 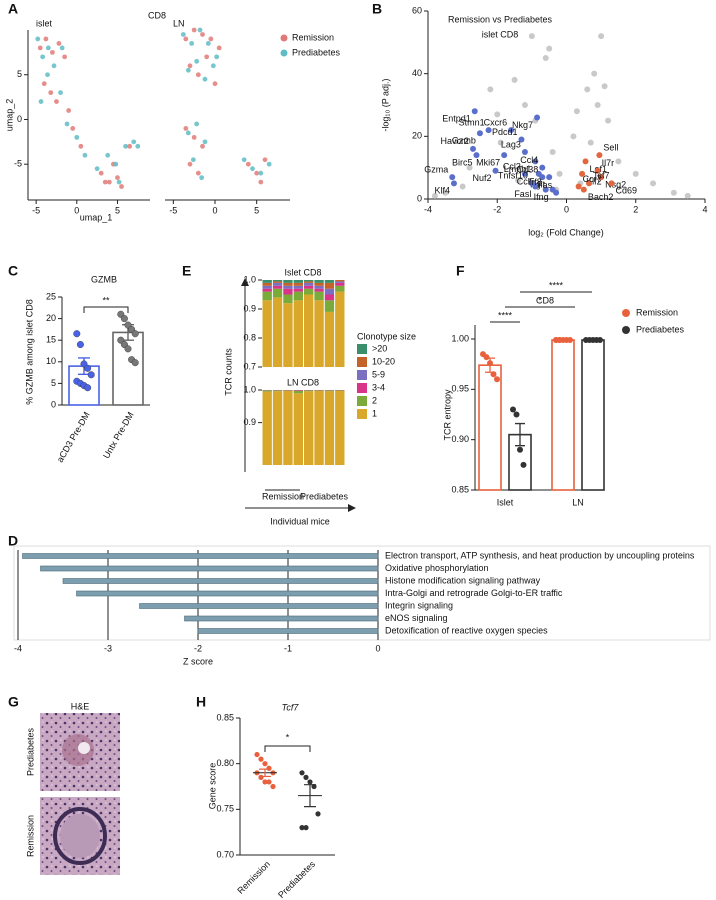 What do you see at coordinates (106, 300) in the screenshot?
I see `significance-label: **` at bounding box center [106, 300].